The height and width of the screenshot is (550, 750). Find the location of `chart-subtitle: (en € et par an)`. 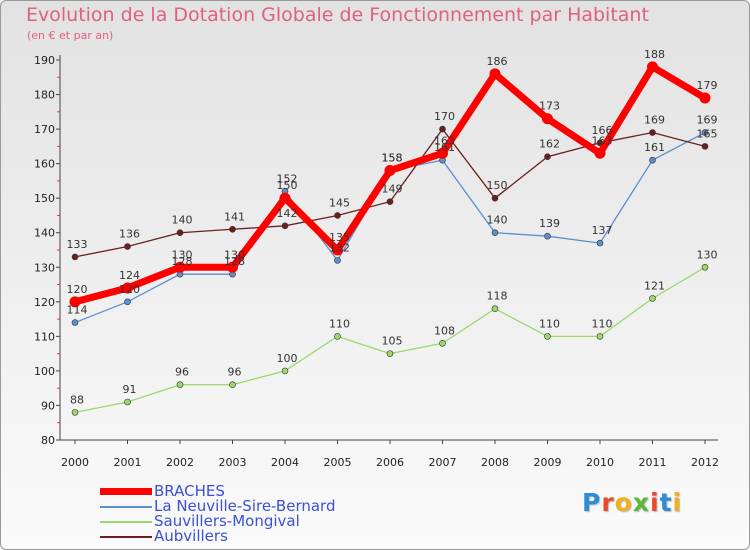

chart-subtitle: (en € et par an) is located at coordinates (70, 35).